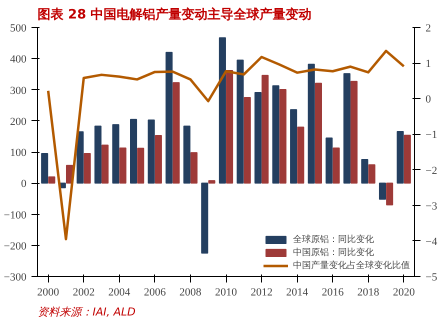 Image resolution: width=440 pixels, height=323 pixels. Describe the element at coordinates (261, 292) in the screenshot. I see `x-tick-label: 2012` at that location.